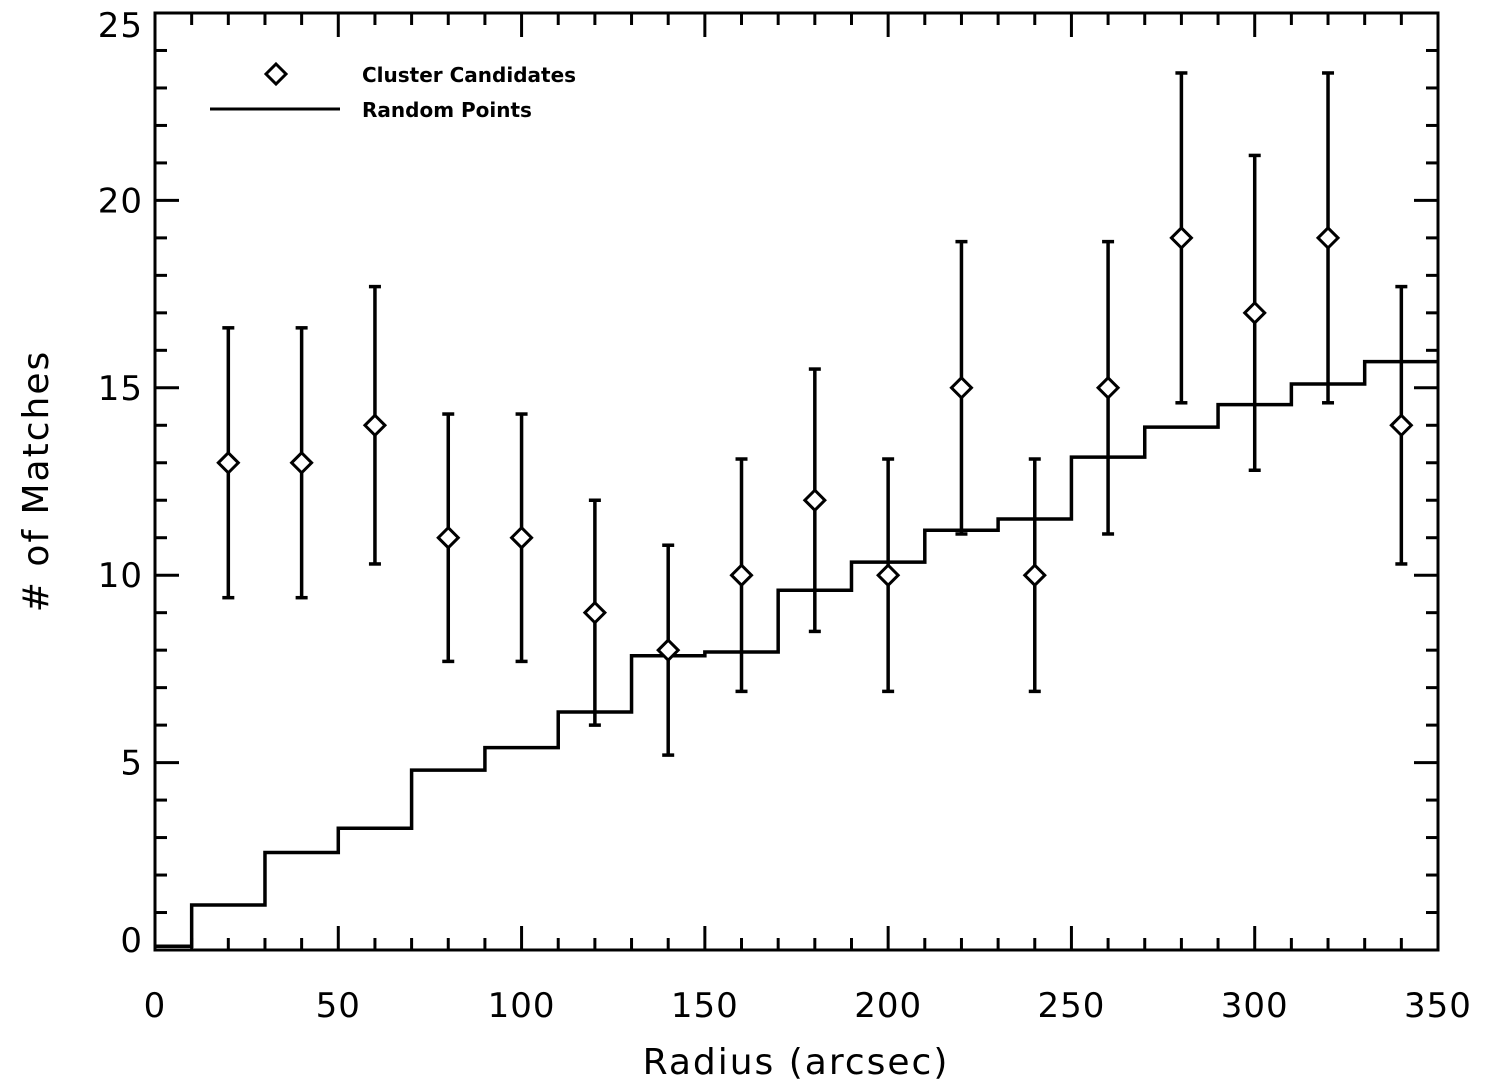  Describe the element at coordinates (522, 1006) in the screenshot. I see `x-tick-label: 100` at that location.